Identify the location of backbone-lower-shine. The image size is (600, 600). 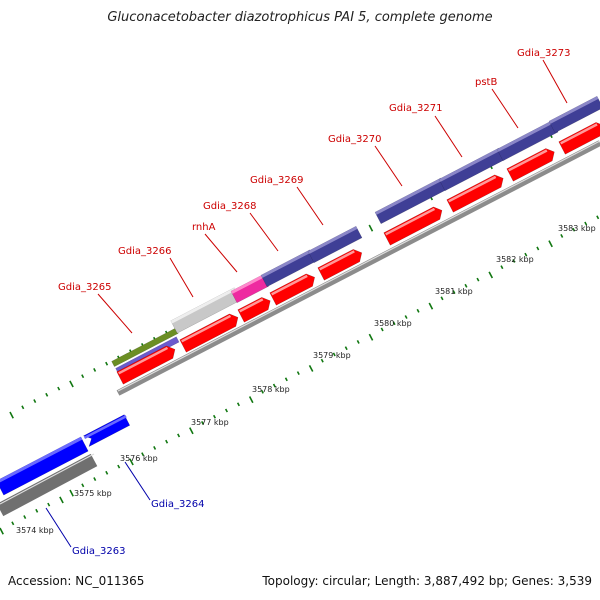
(47, 479).